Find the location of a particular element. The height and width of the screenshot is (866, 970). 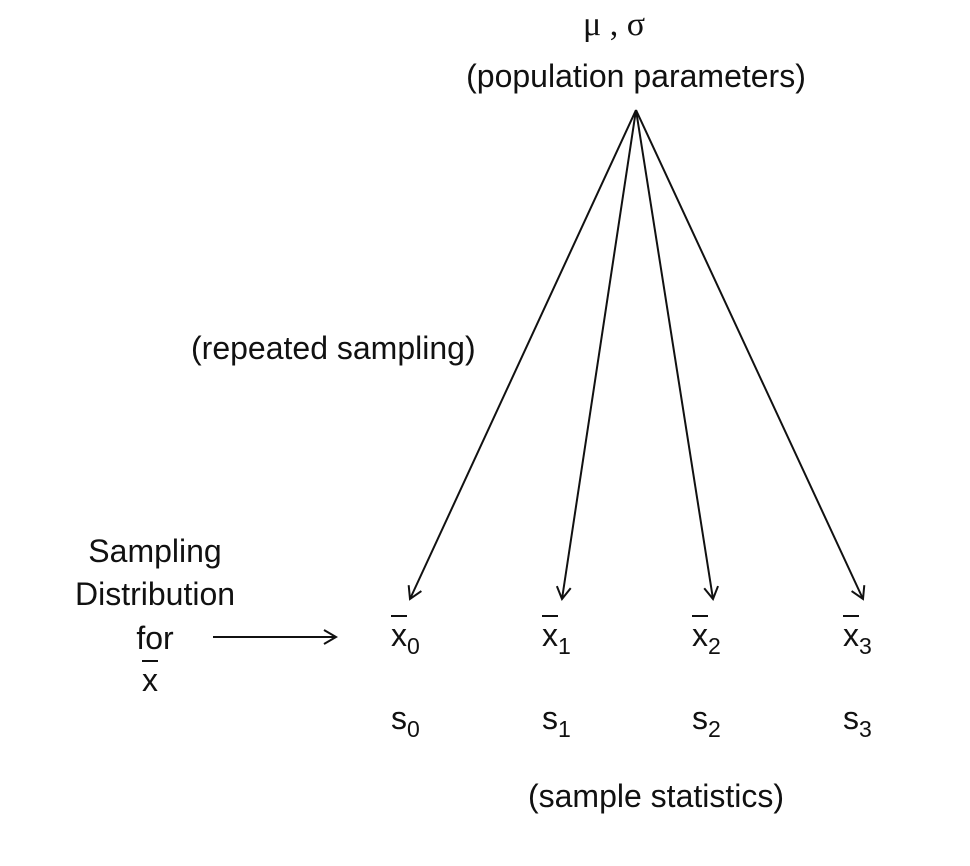

sample-sd-3-symbol: s is located at coordinates (851, 718).